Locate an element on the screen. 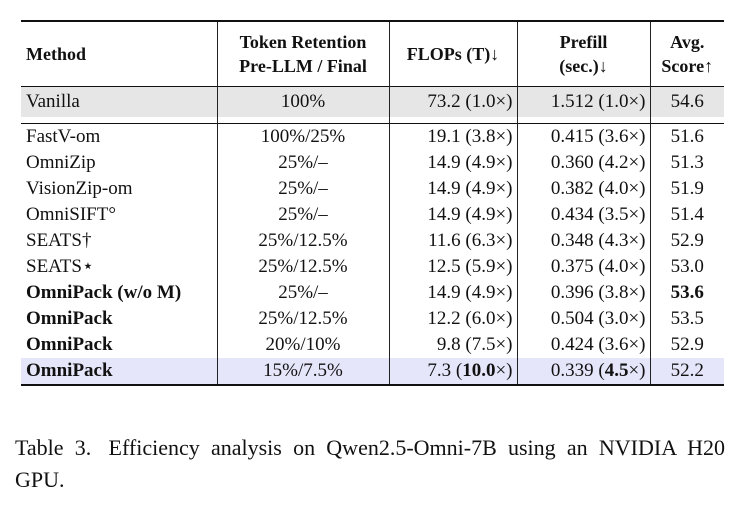 This screenshot has height=512, width=745. header-retention-line2: Pre-LLM / Final is located at coordinates (303, 66).